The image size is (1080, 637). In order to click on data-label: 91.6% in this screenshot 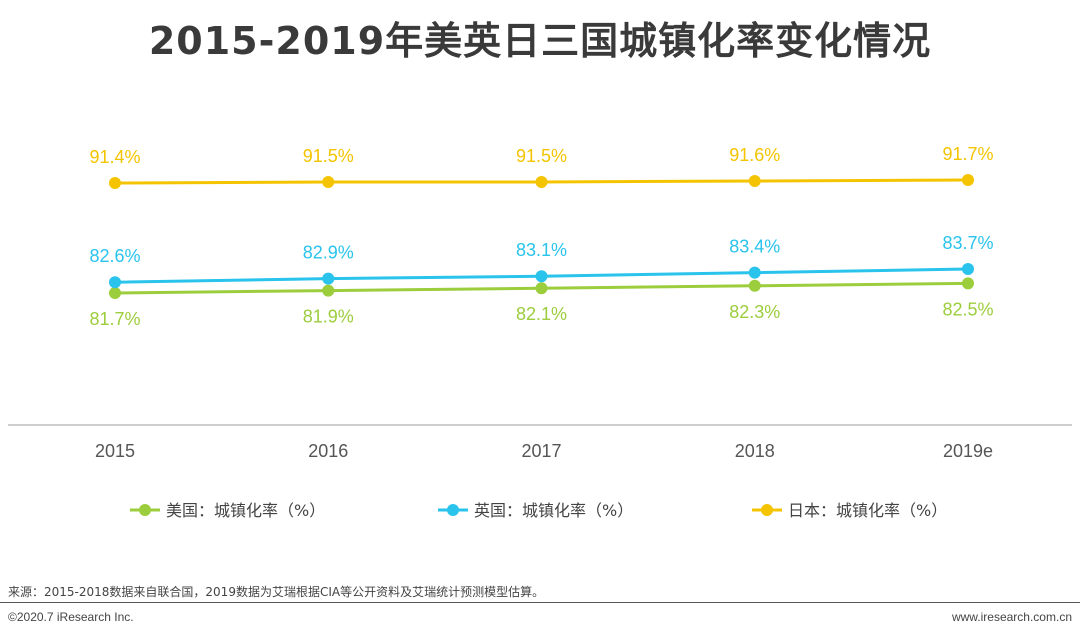, I will do `click(754, 155)`.